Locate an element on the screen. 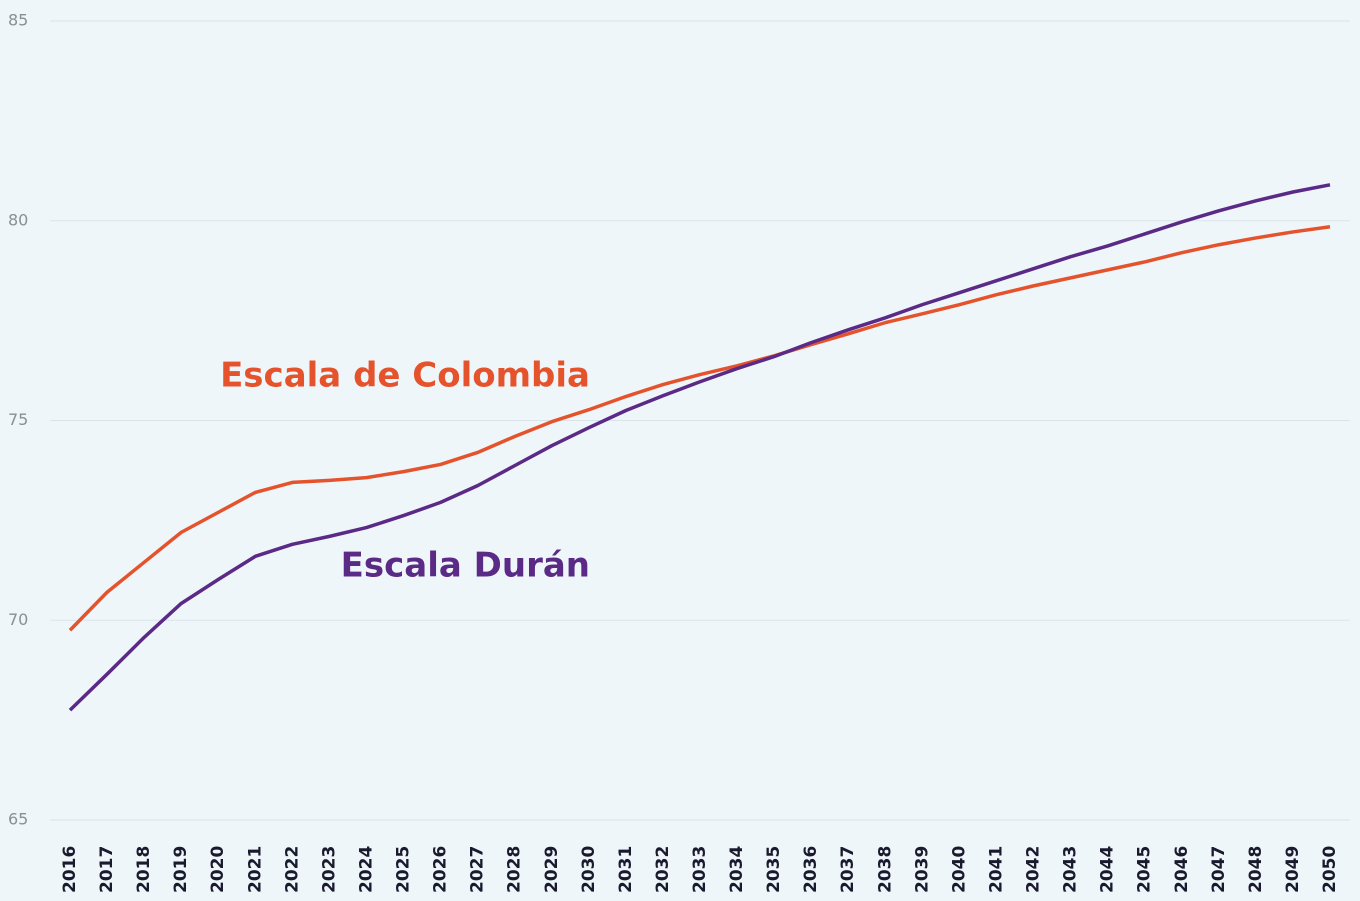 Image resolution: width=1360 pixels, height=901 pixels. y-tick-label: 70 is located at coordinates (18, 619).